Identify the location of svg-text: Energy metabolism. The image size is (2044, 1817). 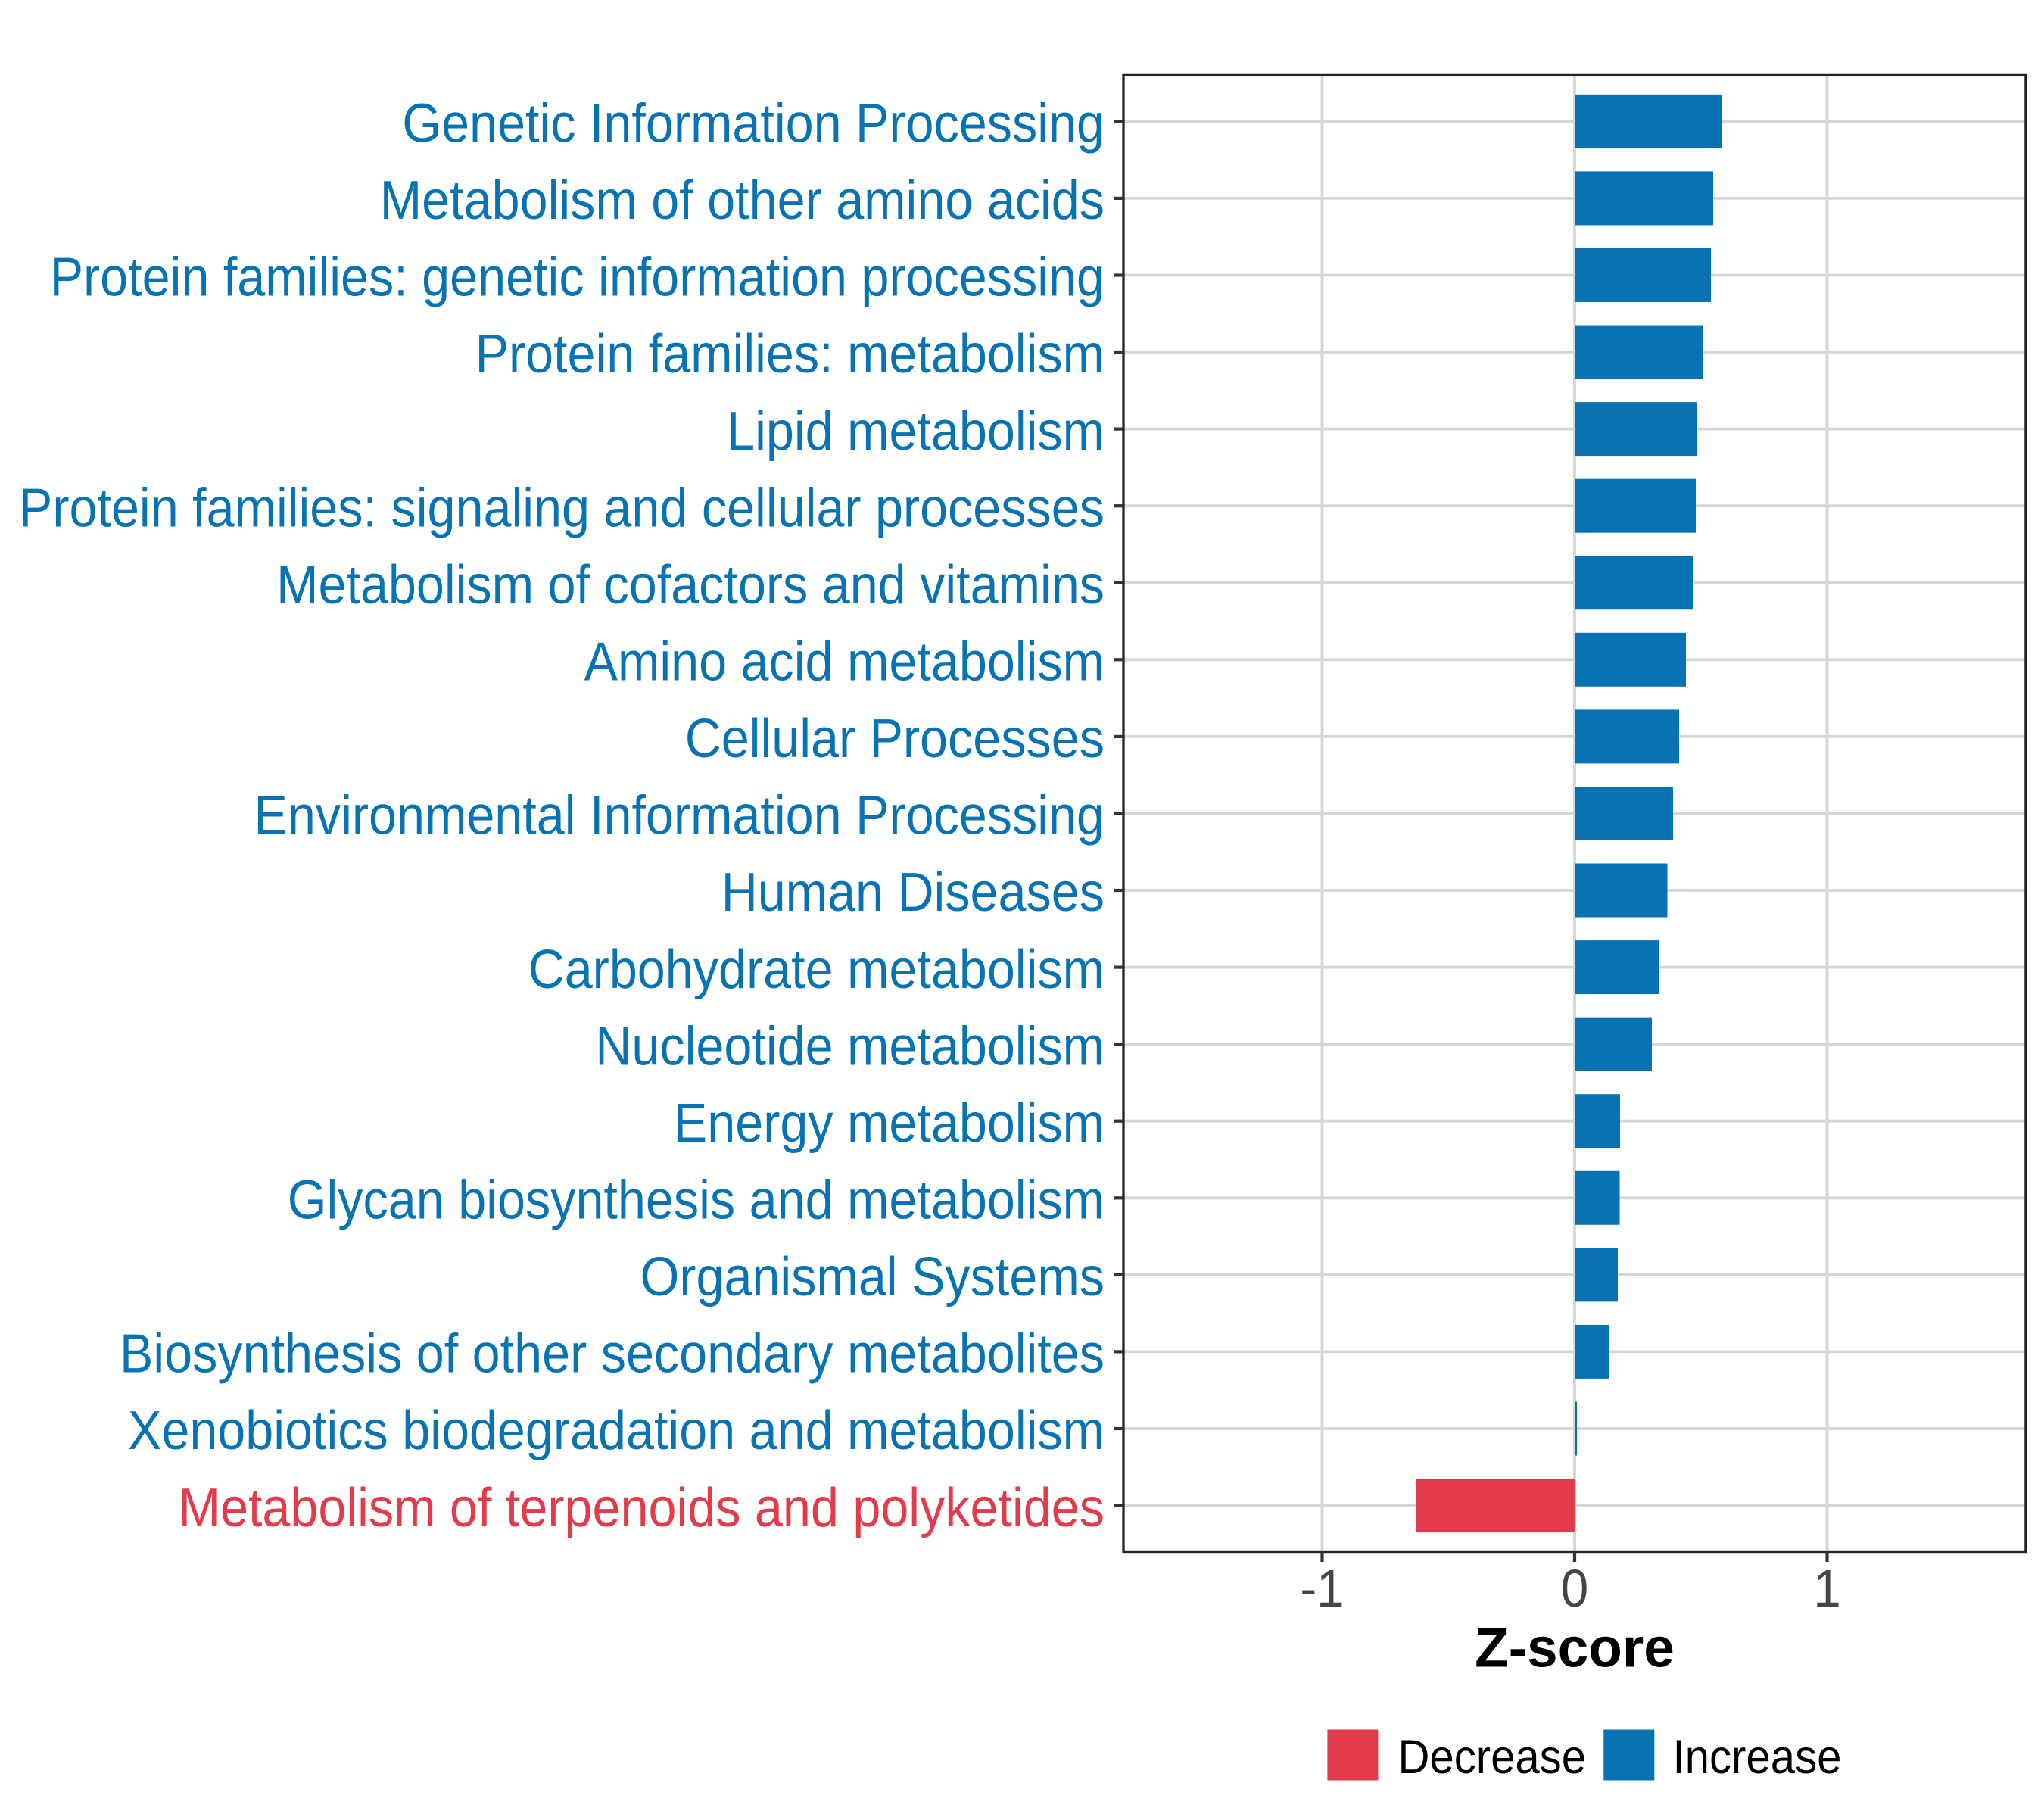
(889, 1123).